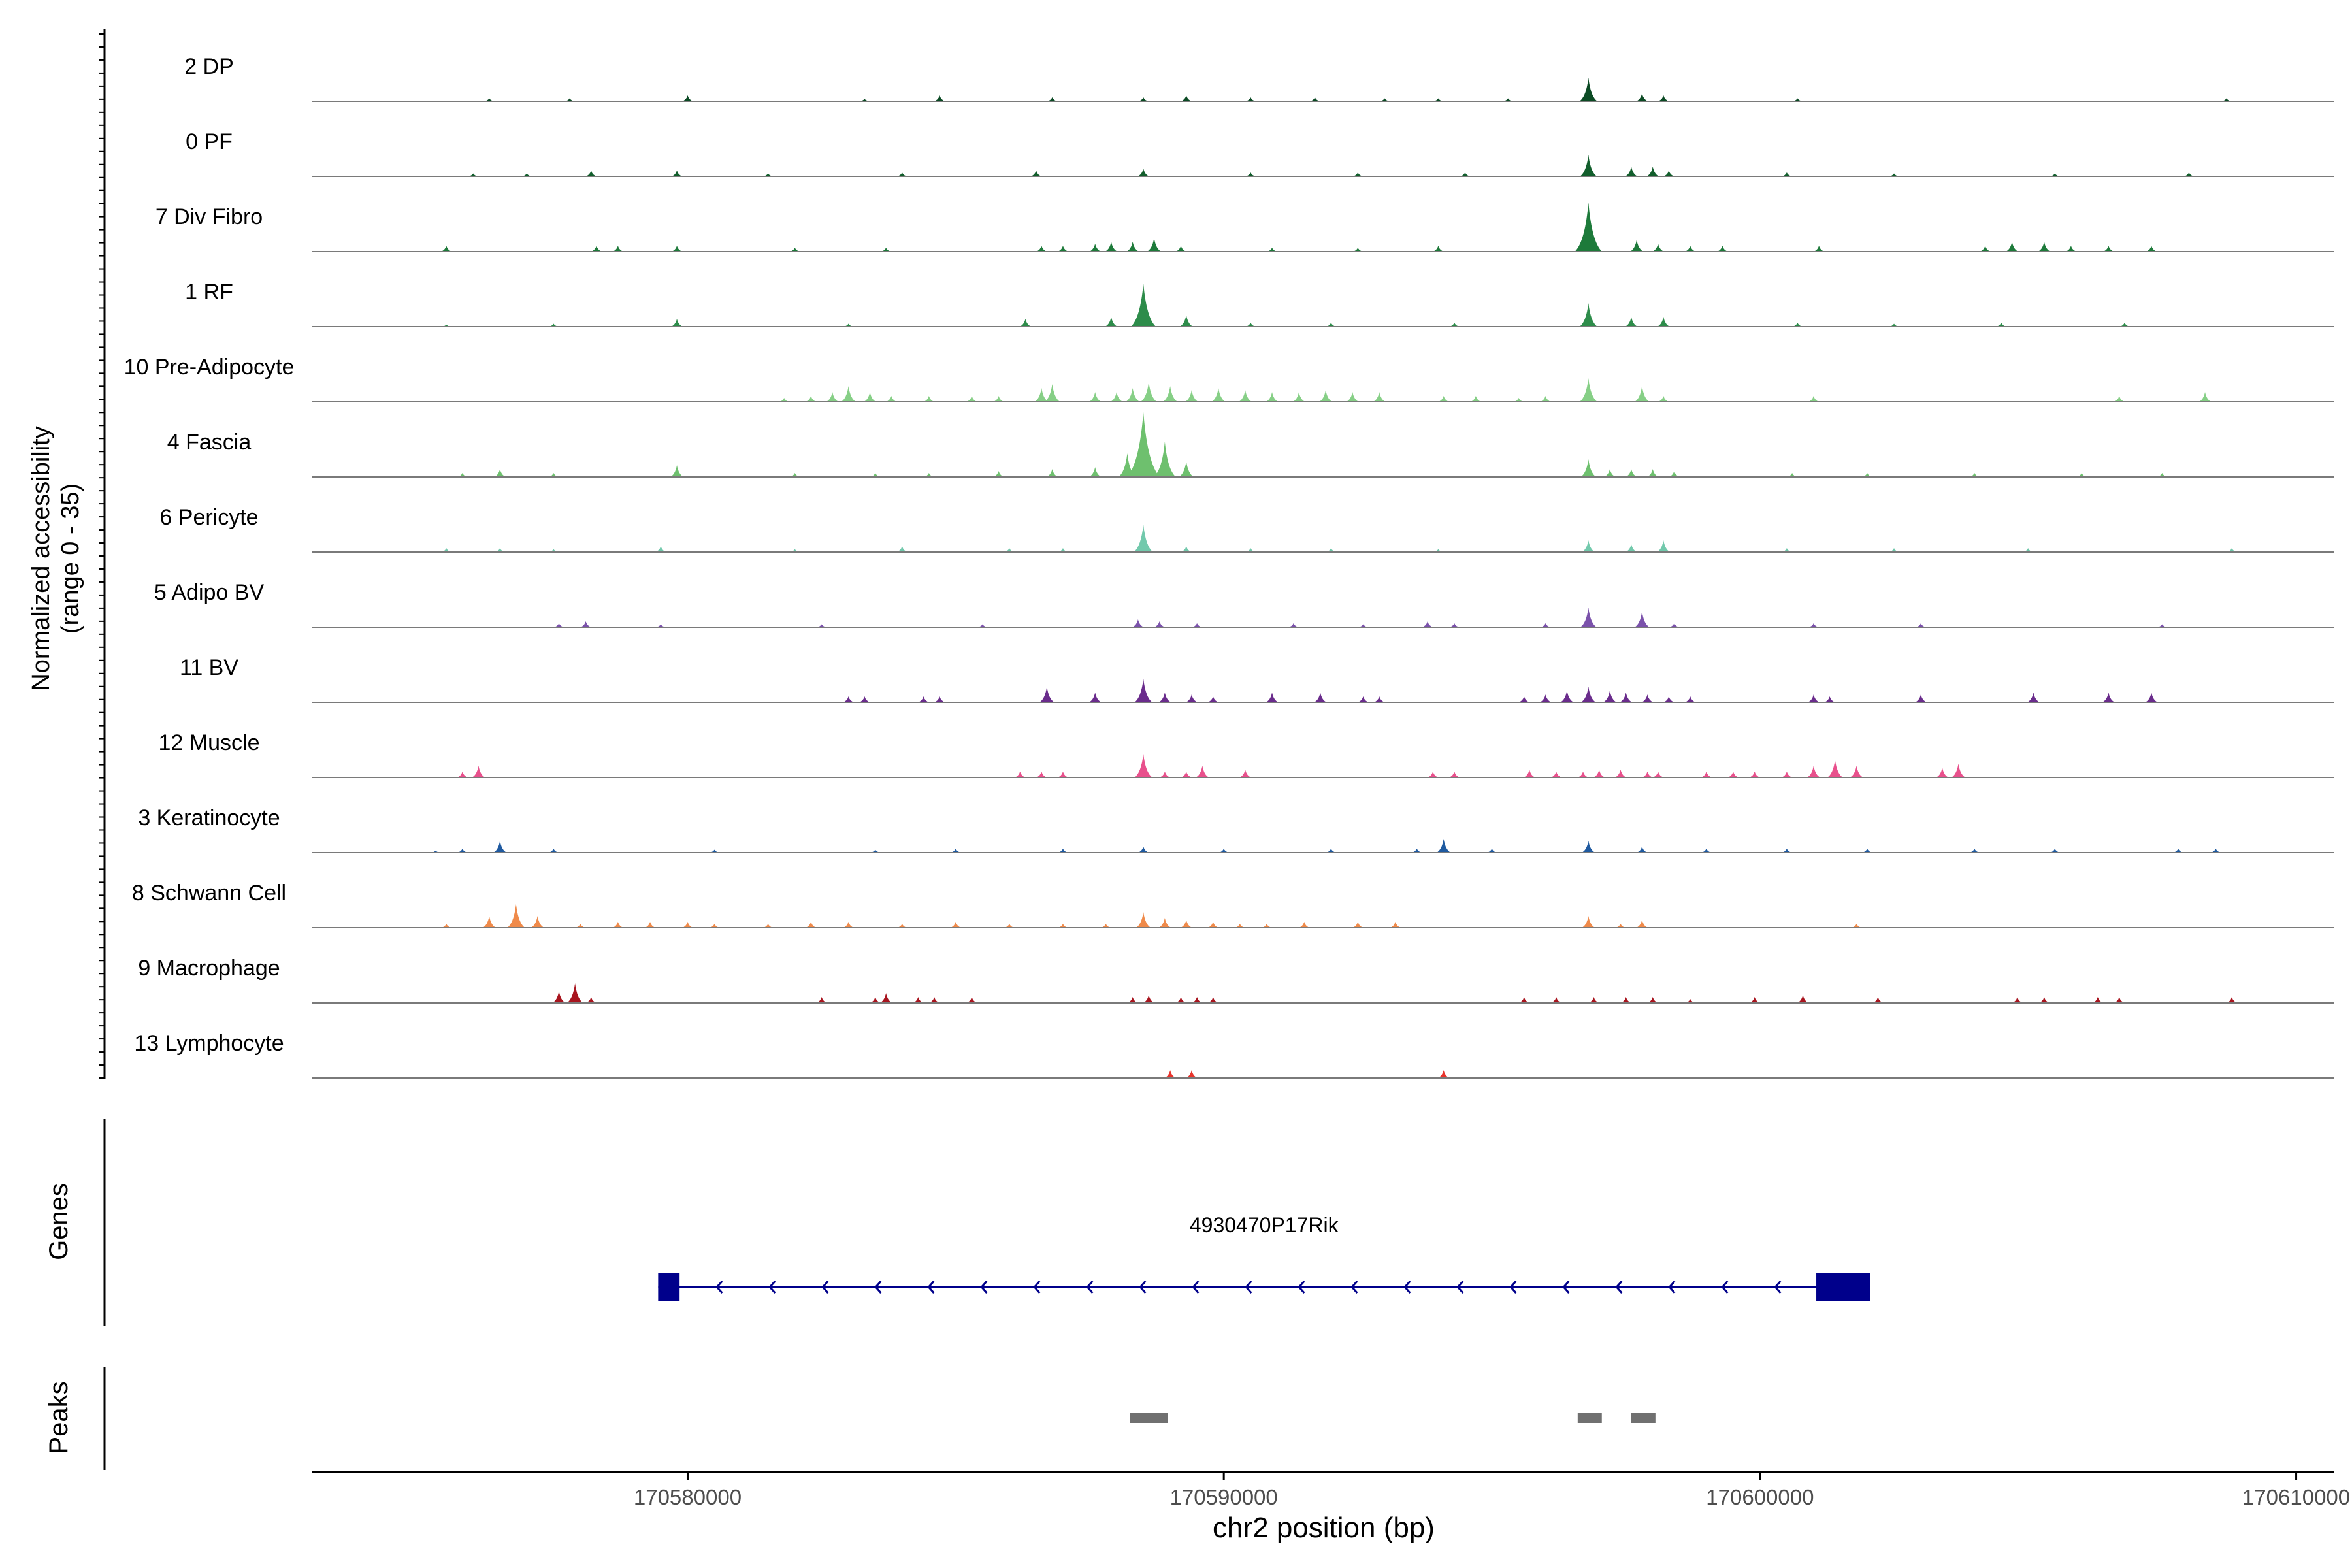  I want to click on peak-region, so click(1149, 1418).